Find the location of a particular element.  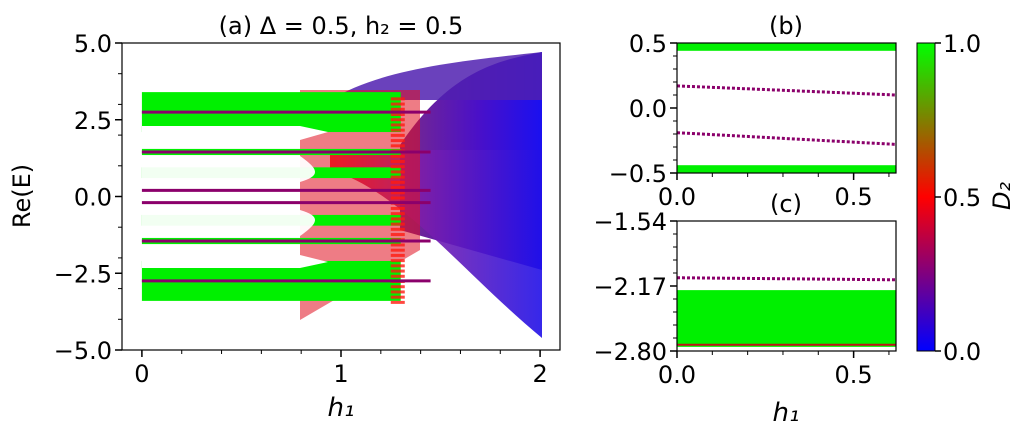

colorbar: 1.0 0.5 0.0 D₂ is located at coordinates (966, 198).